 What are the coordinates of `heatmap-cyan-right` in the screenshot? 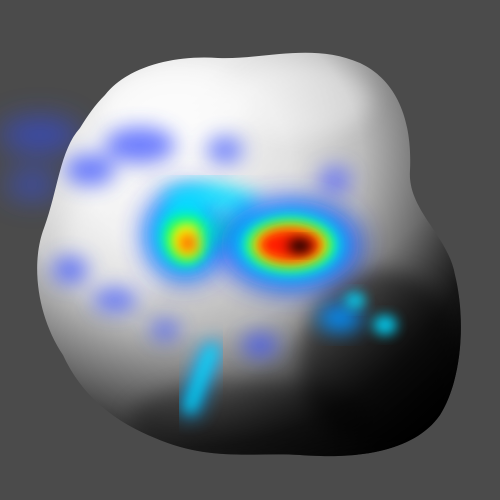 It's located at (357, 313).